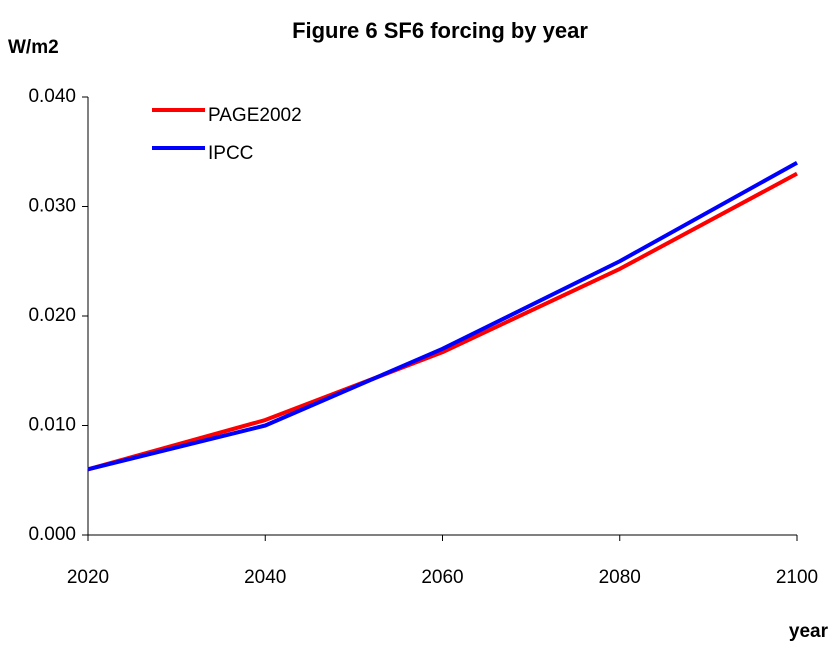 The width and height of the screenshot is (832, 645). Describe the element at coordinates (797, 577) in the screenshot. I see `x-tick-label: 2100` at that location.